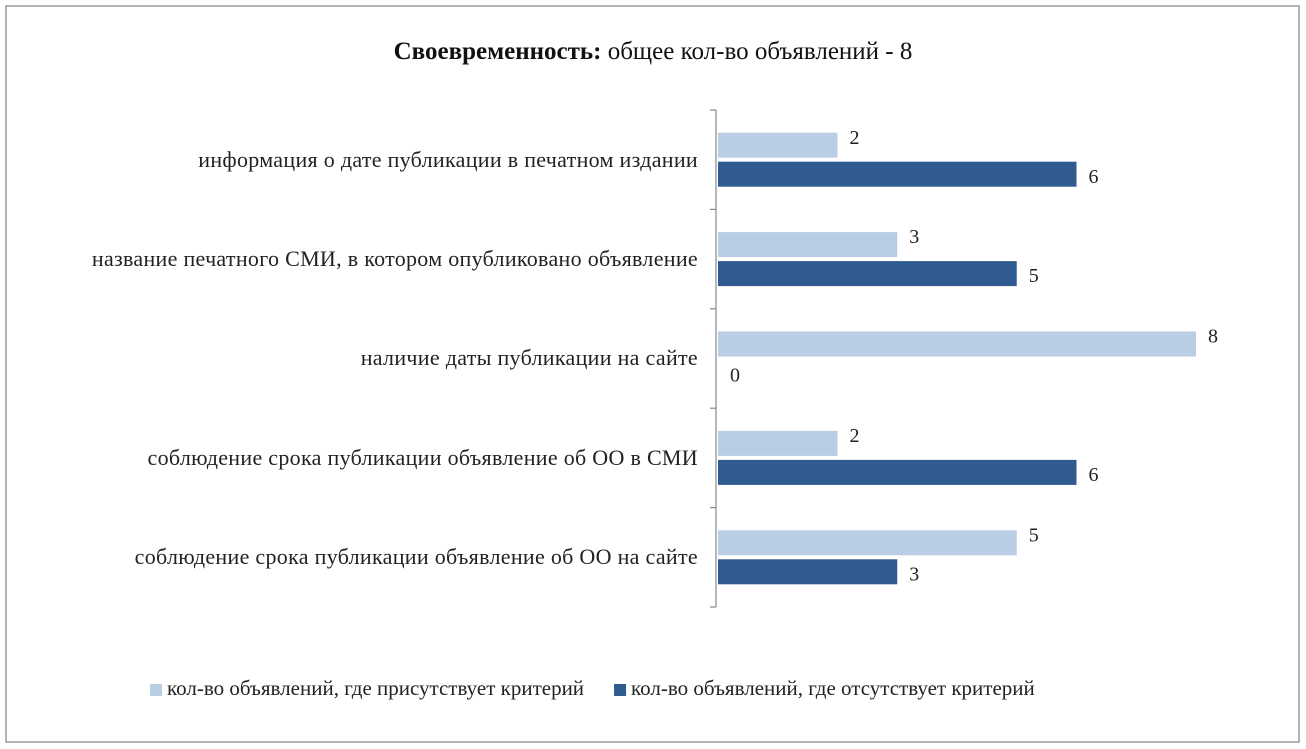  I want to click on value-label: 8, so click(1213, 337).